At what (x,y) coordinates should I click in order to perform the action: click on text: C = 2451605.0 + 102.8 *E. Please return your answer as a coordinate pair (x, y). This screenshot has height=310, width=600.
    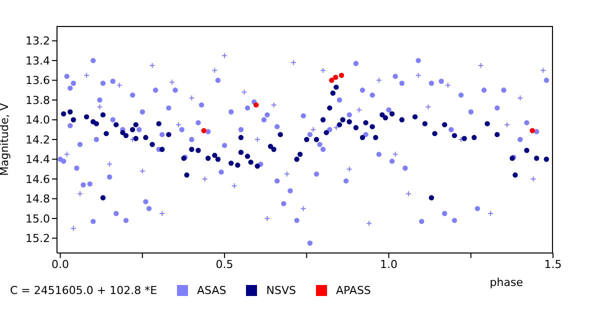
    Looking at the image, I should click on (84, 290).